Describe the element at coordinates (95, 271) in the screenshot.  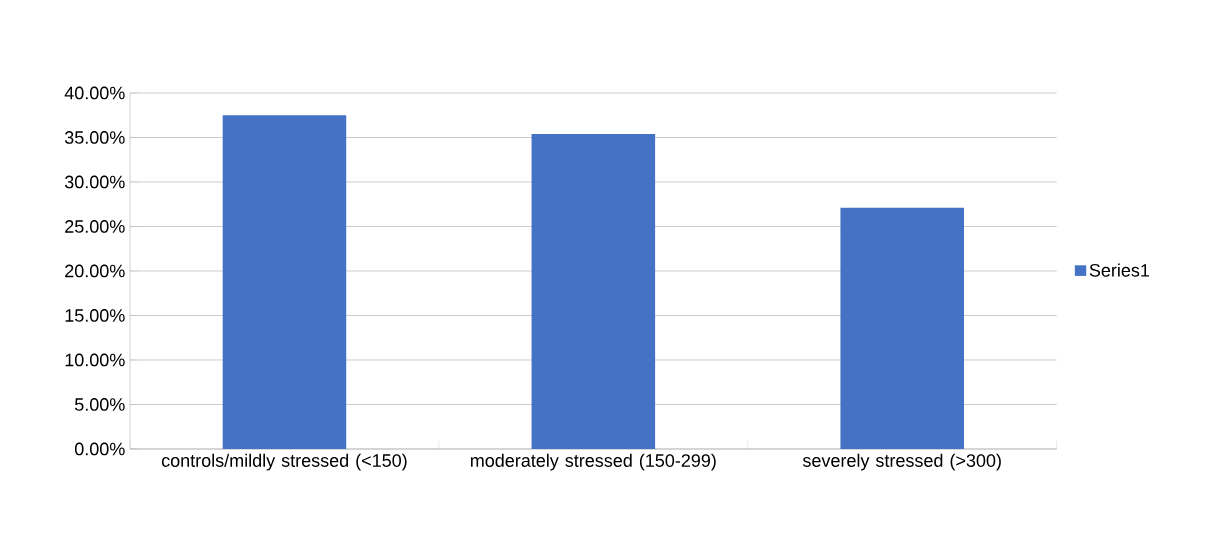
I see `y-tick-label: 20.00%` at that location.